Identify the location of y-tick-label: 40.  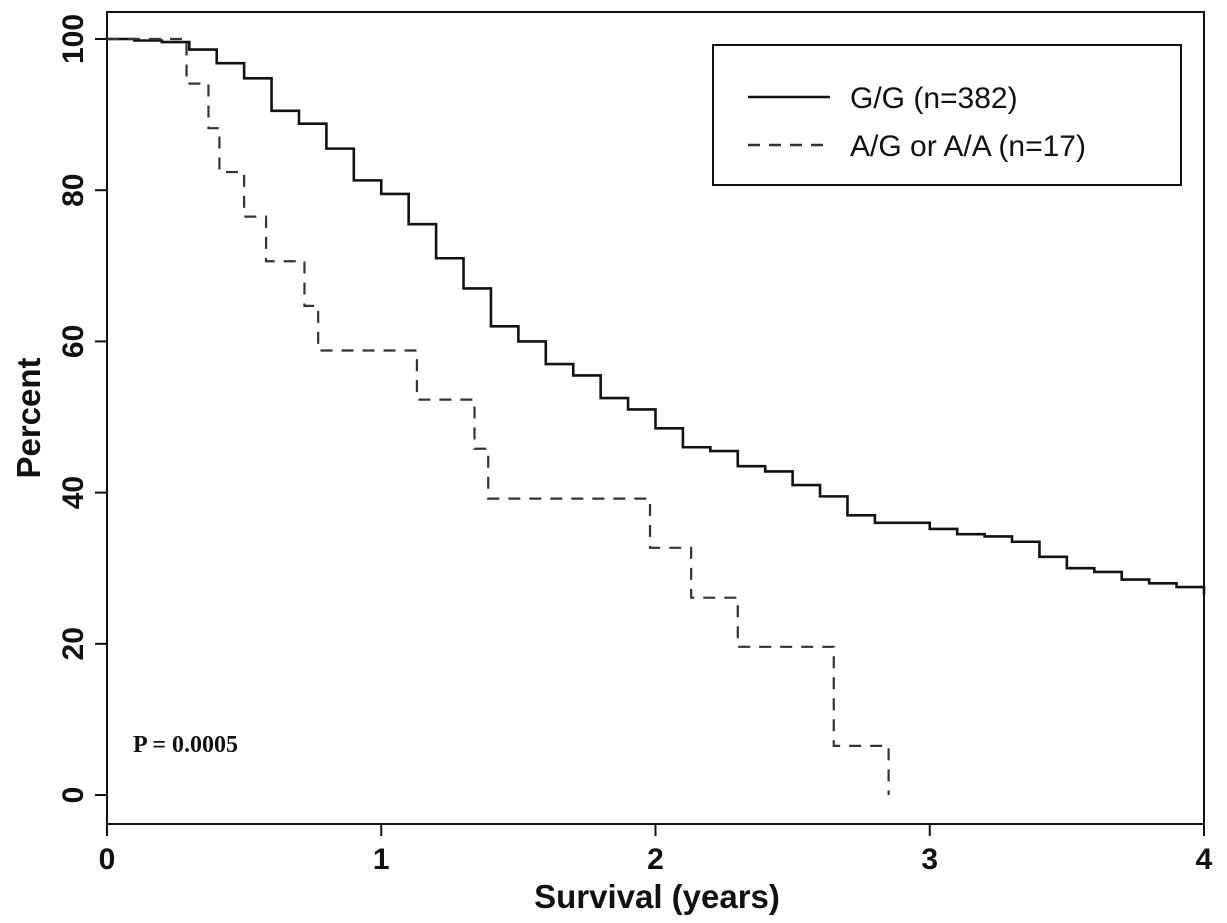
(73, 492).